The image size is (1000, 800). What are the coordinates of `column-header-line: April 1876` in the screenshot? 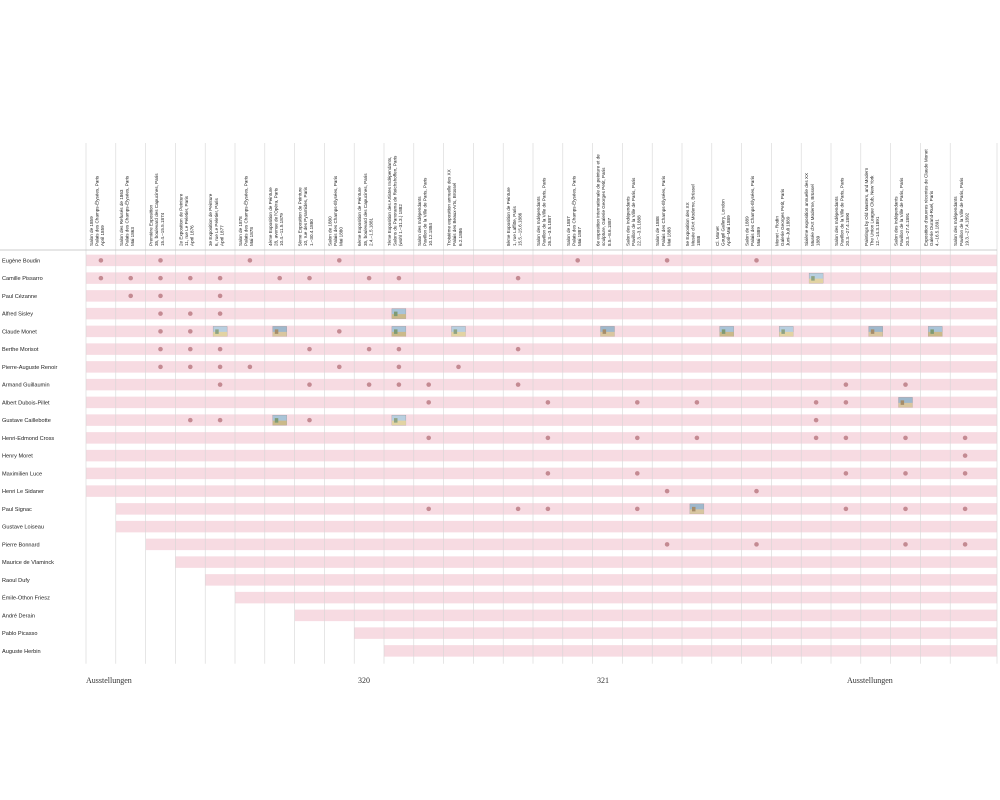 It's located at (192, 235).